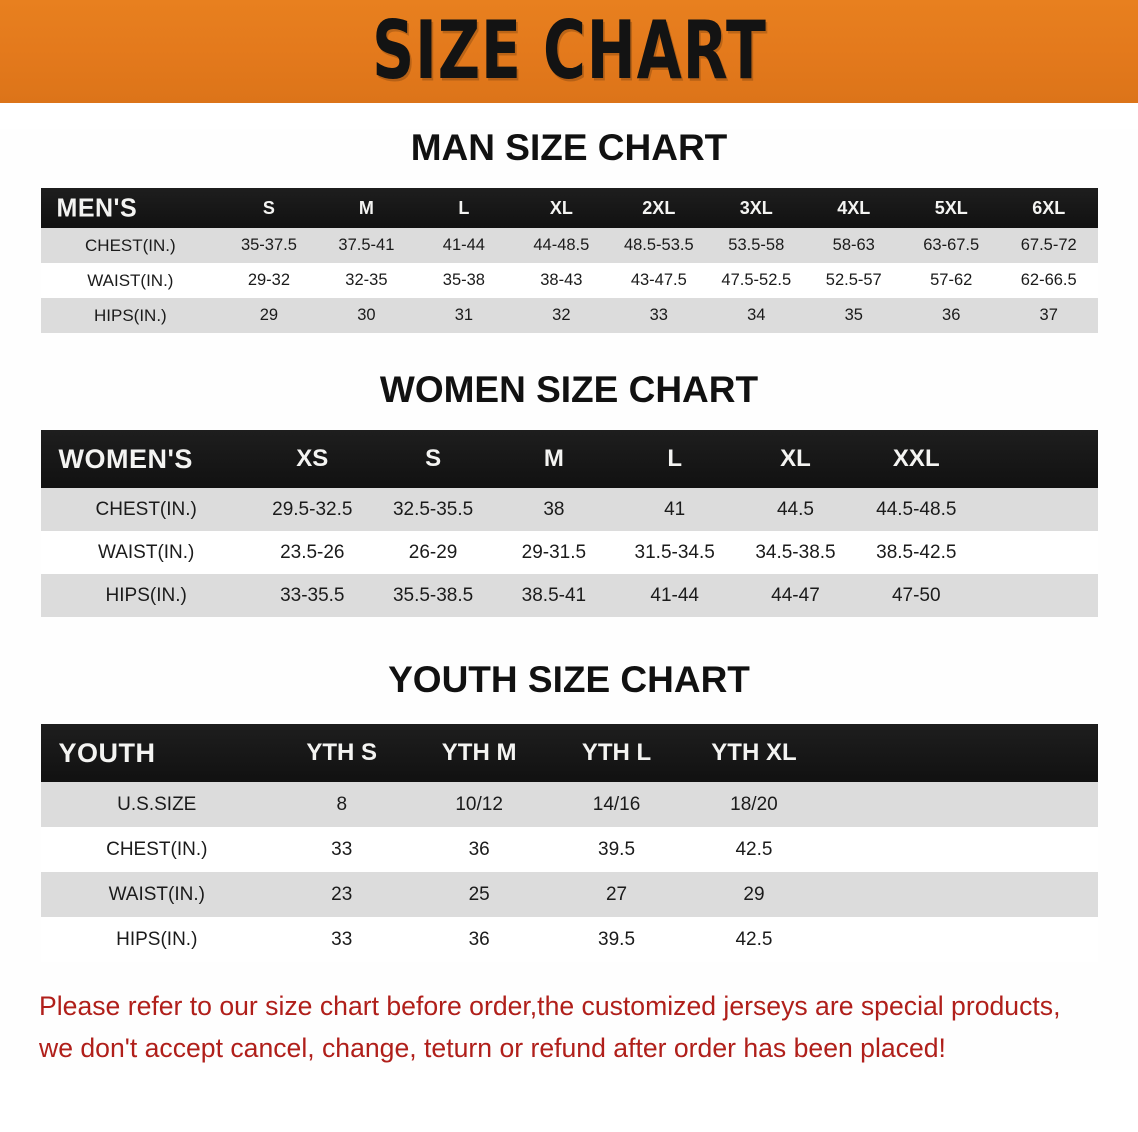 This screenshot has width=1138, height=1132. Describe the element at coordinates (754, 804) in the screenshot. I see `youth-cell: 18/20` at that location.